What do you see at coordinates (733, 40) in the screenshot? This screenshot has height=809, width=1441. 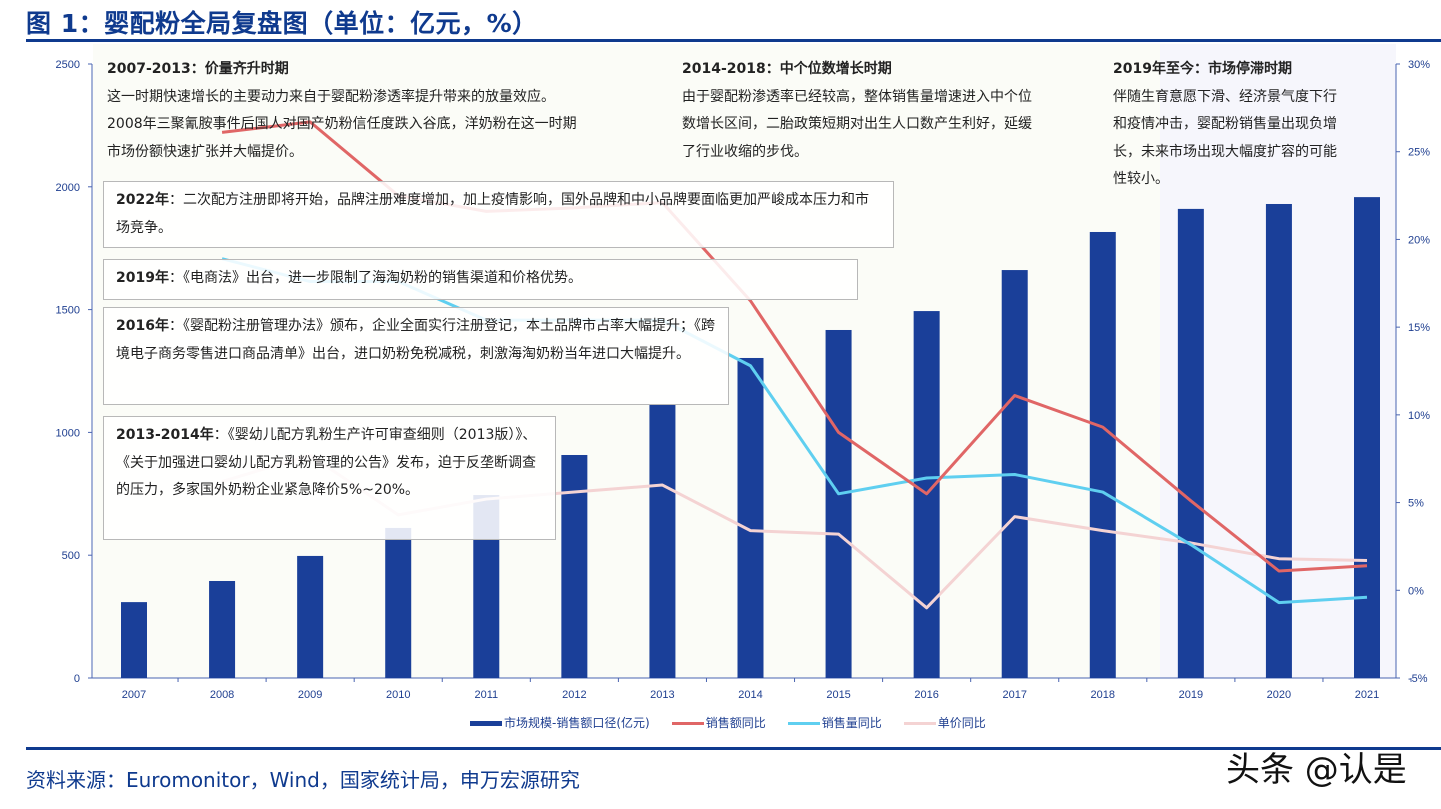 I see `title-rule` at bounding box center [733, 40].